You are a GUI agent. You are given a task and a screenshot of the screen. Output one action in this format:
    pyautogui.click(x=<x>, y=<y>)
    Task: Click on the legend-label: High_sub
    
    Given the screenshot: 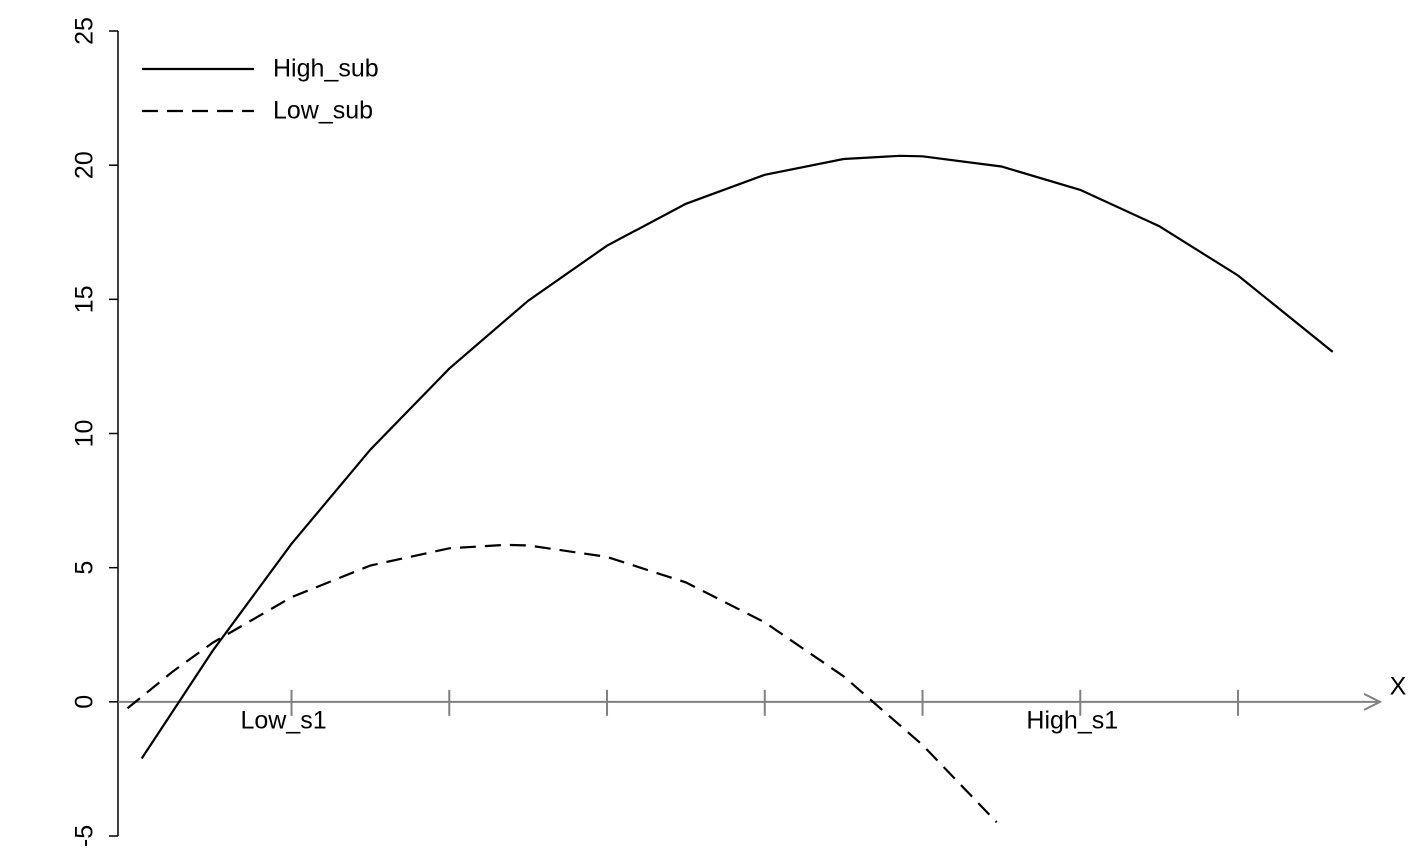 What is the action you would take?
    pyautogui.click(x=326, y=69)
    